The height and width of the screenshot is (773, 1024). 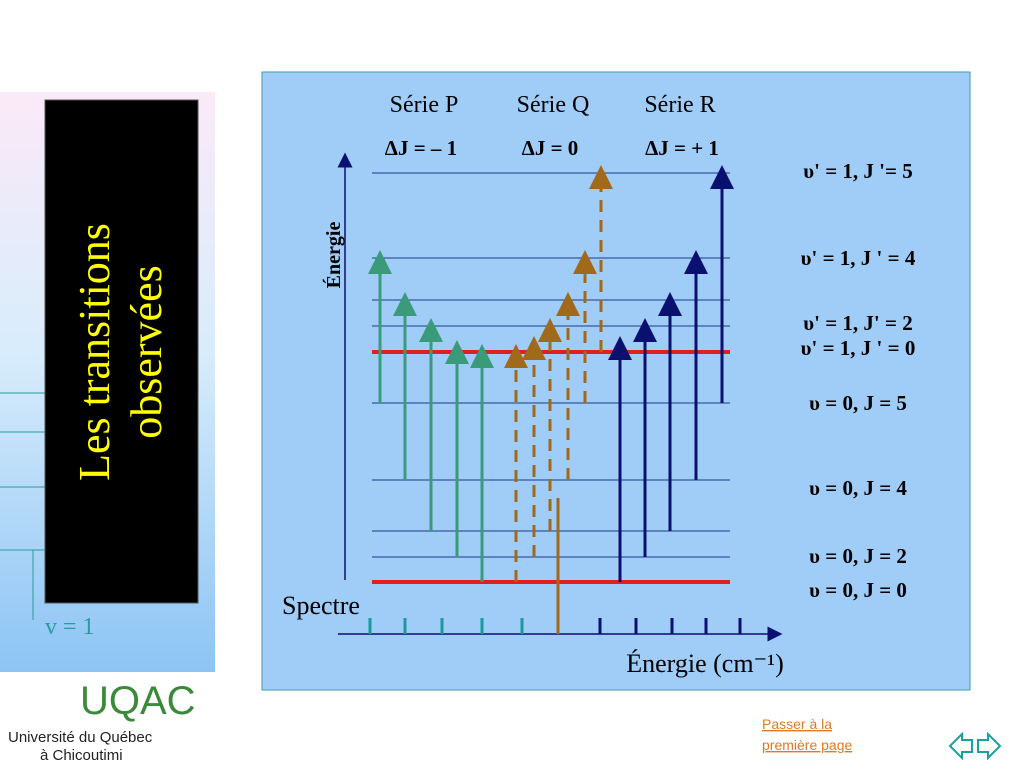 What do you see at coordinates (797, 724) in the screenshot?
I see `nav-link: Passer à la` at bounding box center [797, 724].